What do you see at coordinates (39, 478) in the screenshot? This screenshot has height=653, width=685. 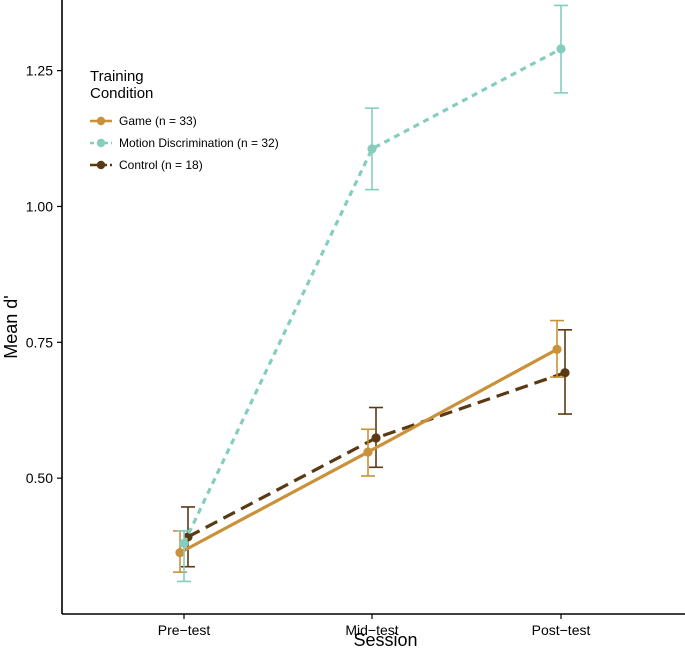 I see `y-tick-label: 0.50` at bounding box center [39, 478].